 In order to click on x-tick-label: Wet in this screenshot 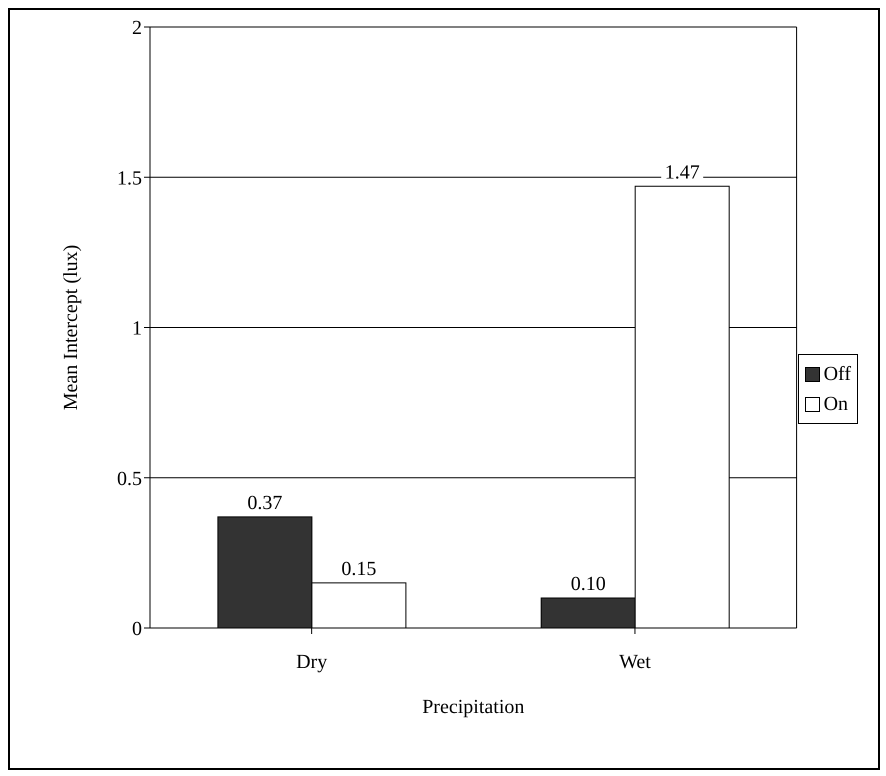, I will do `click(635, 662)`.